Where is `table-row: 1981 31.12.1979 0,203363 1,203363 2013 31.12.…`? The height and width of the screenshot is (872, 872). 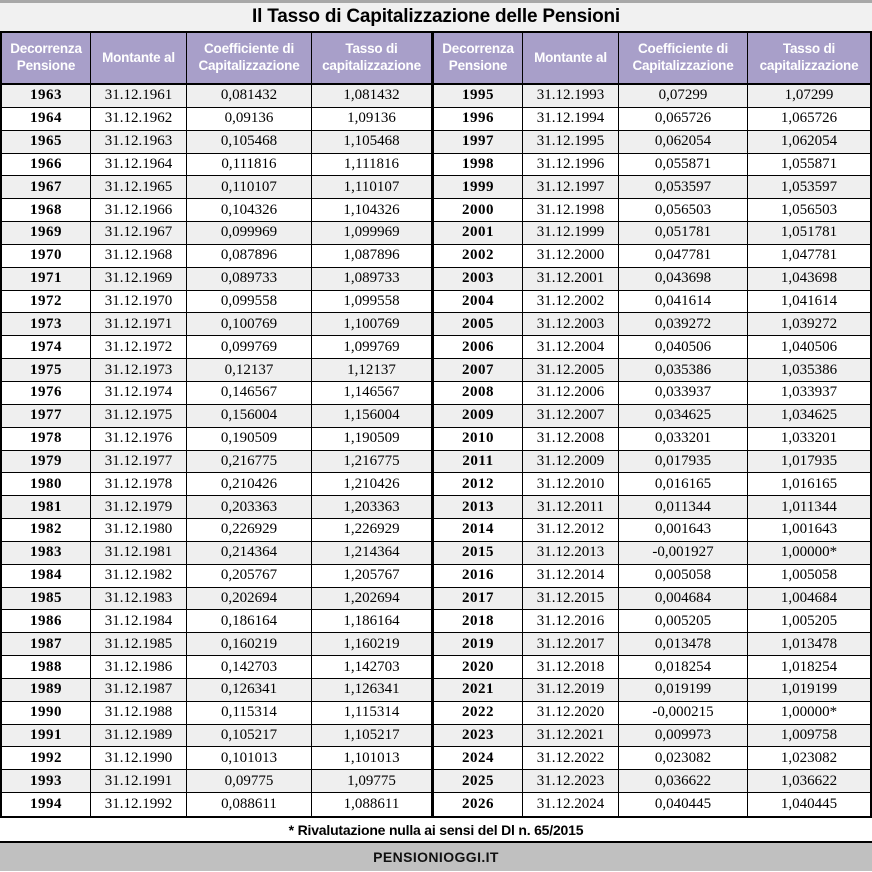 table-row: 1981 31.12.1979 0,203363 1,203363 2013 31.12.… is located at coordinates (436, 508).